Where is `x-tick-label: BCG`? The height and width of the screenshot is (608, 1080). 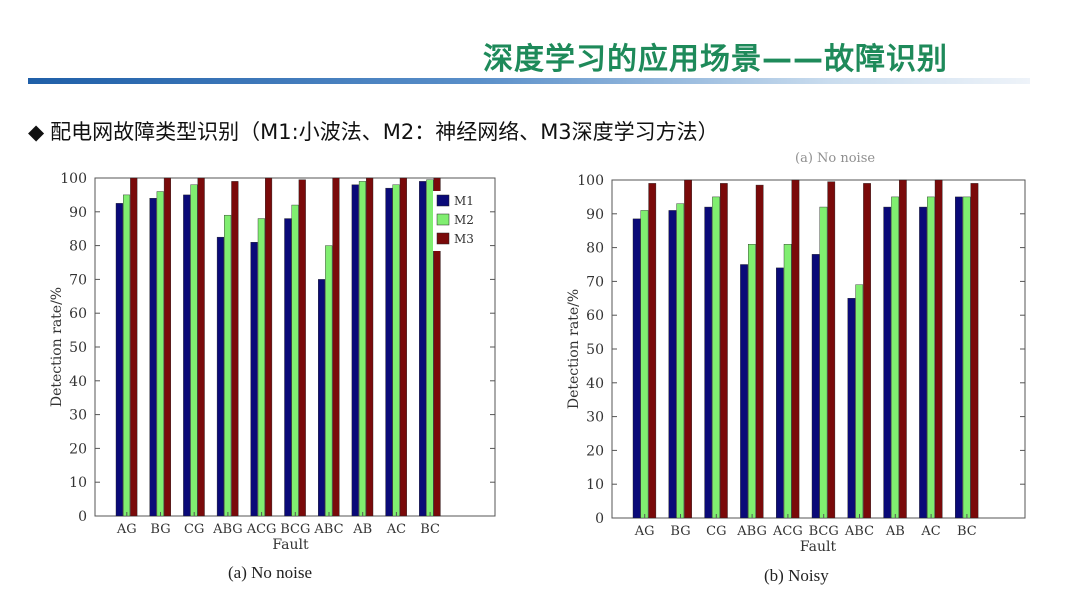 x-tick-label: BCG is located at coordinates (295, 529).